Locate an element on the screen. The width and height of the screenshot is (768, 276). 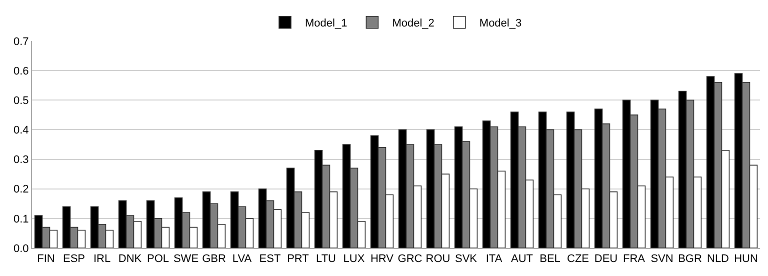
x-tick-label: DNK is located at coordinates (130, 259).